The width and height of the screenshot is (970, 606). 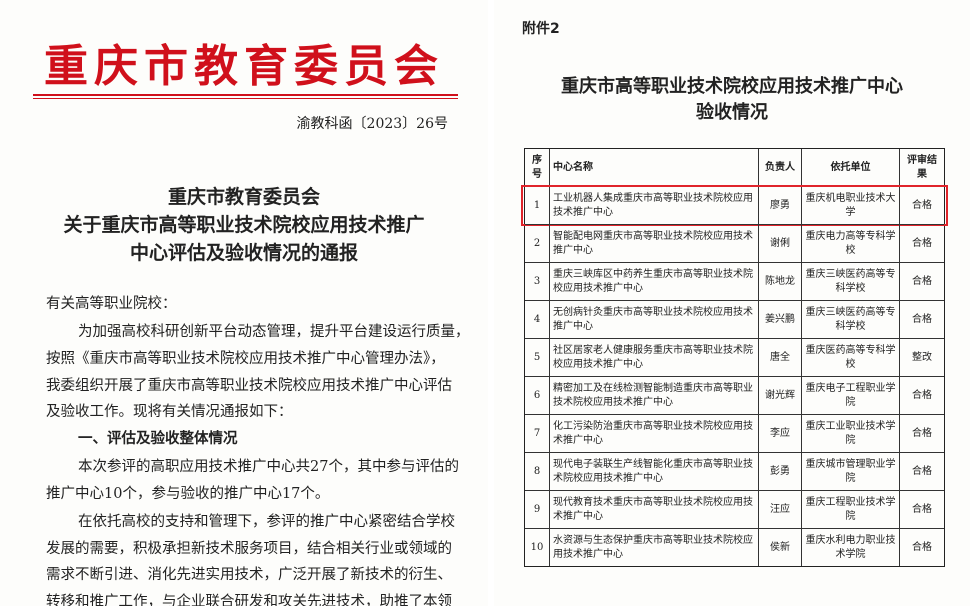 I want to click on table-cell: 廖勇, so click(x=779, y=205).